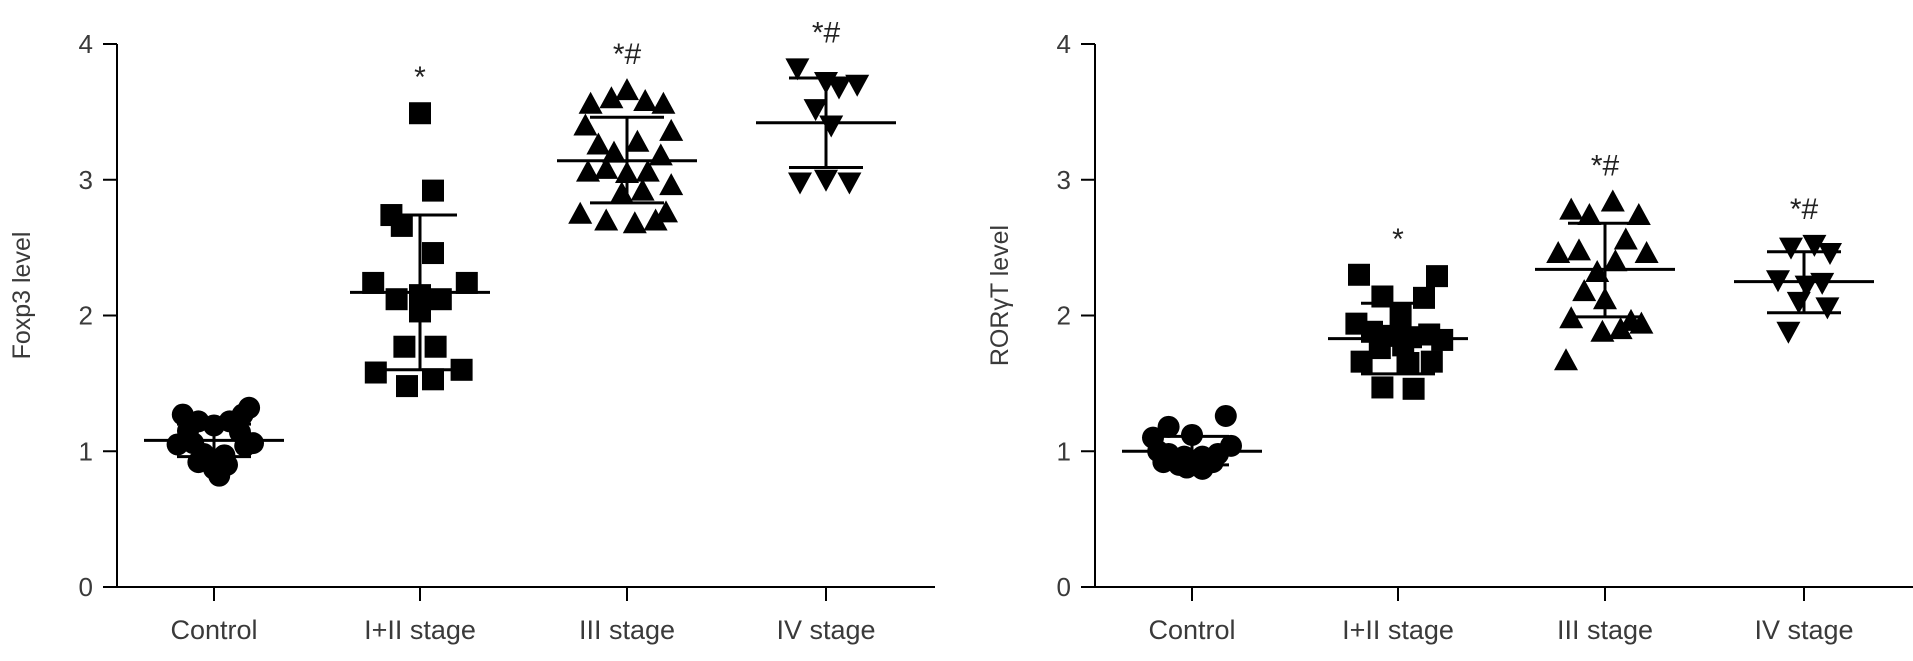 This screenshot has width=1913, height=661. What do you see at coordinates (22, 296) in the screenshot?
I see `y-axis-label: Foxp3 level` at bounding box center [22, 296].